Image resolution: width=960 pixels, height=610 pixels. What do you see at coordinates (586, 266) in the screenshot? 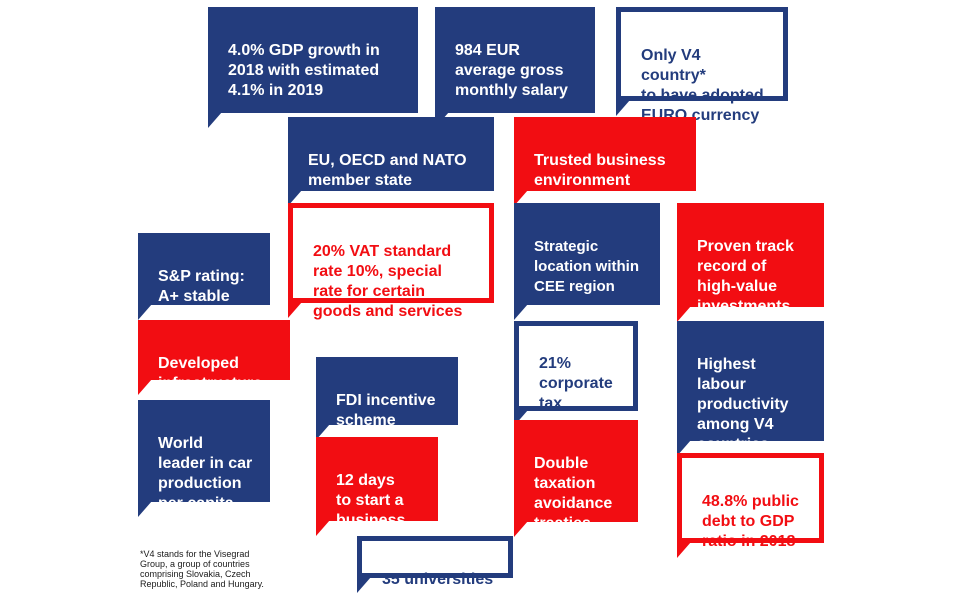
I see `strategic-location-text: Strategic location within CEE region` at bounding box center [586, 266].